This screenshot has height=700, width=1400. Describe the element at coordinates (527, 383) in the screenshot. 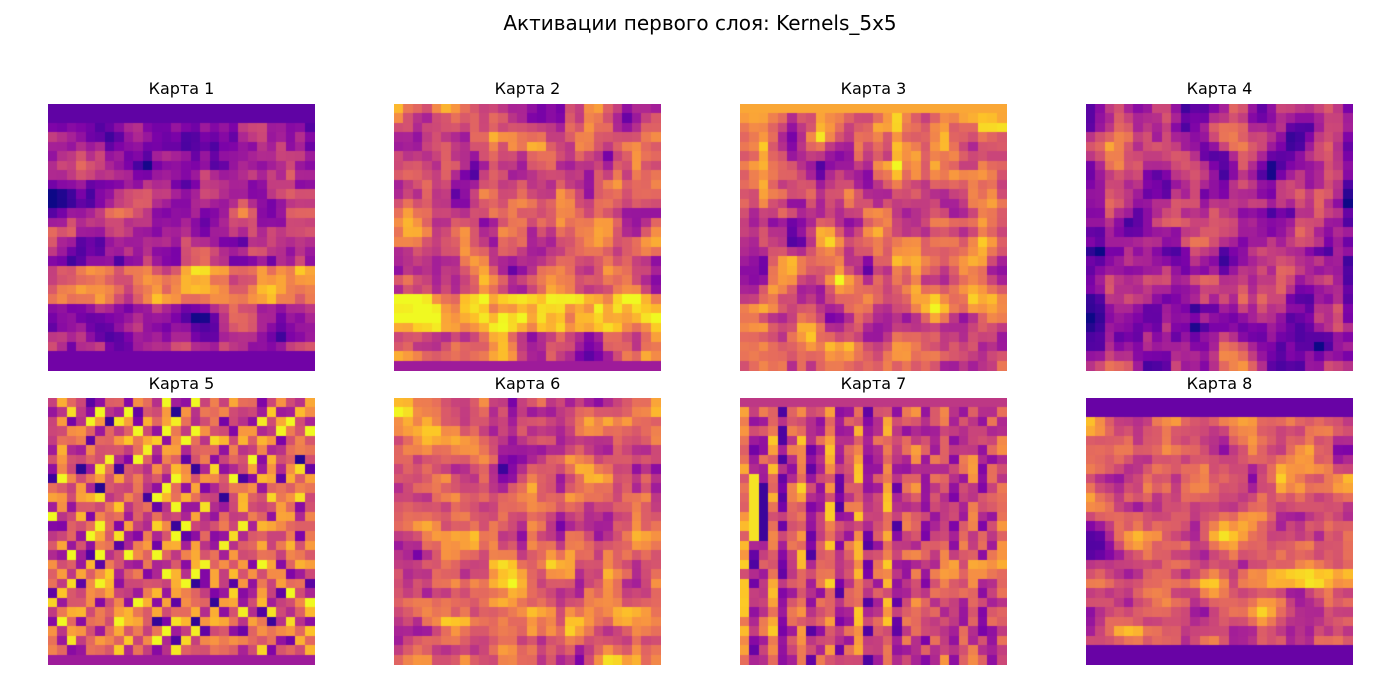

I see `panel-title-map-6: Карта 6` at that location.